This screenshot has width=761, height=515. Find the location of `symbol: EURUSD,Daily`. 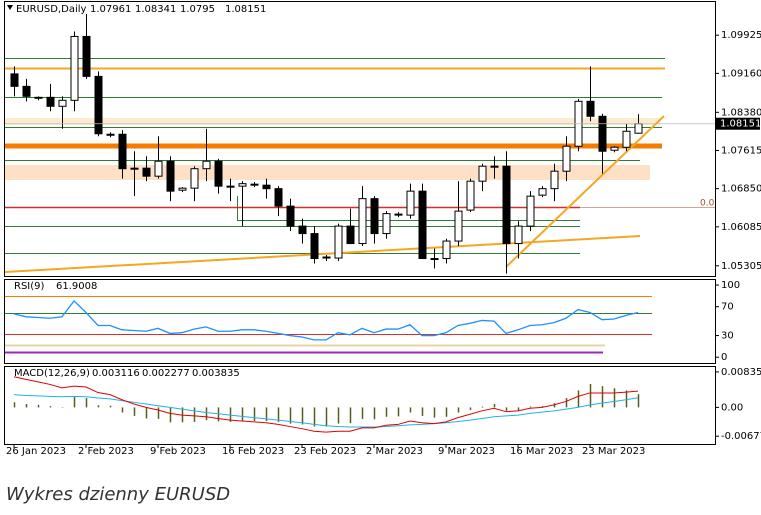

symbol: EURUSD,Daily is located at coordinates (51, 9).